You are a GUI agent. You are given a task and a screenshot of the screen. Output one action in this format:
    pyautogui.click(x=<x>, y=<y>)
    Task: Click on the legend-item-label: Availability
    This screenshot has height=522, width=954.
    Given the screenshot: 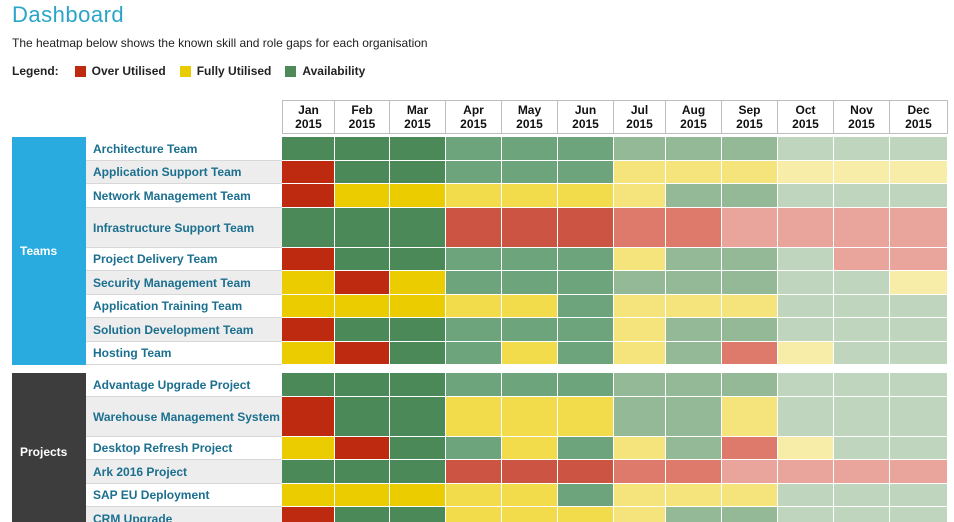 What is the action you would take?
    pyautogui.click(x=334, y=71)
    